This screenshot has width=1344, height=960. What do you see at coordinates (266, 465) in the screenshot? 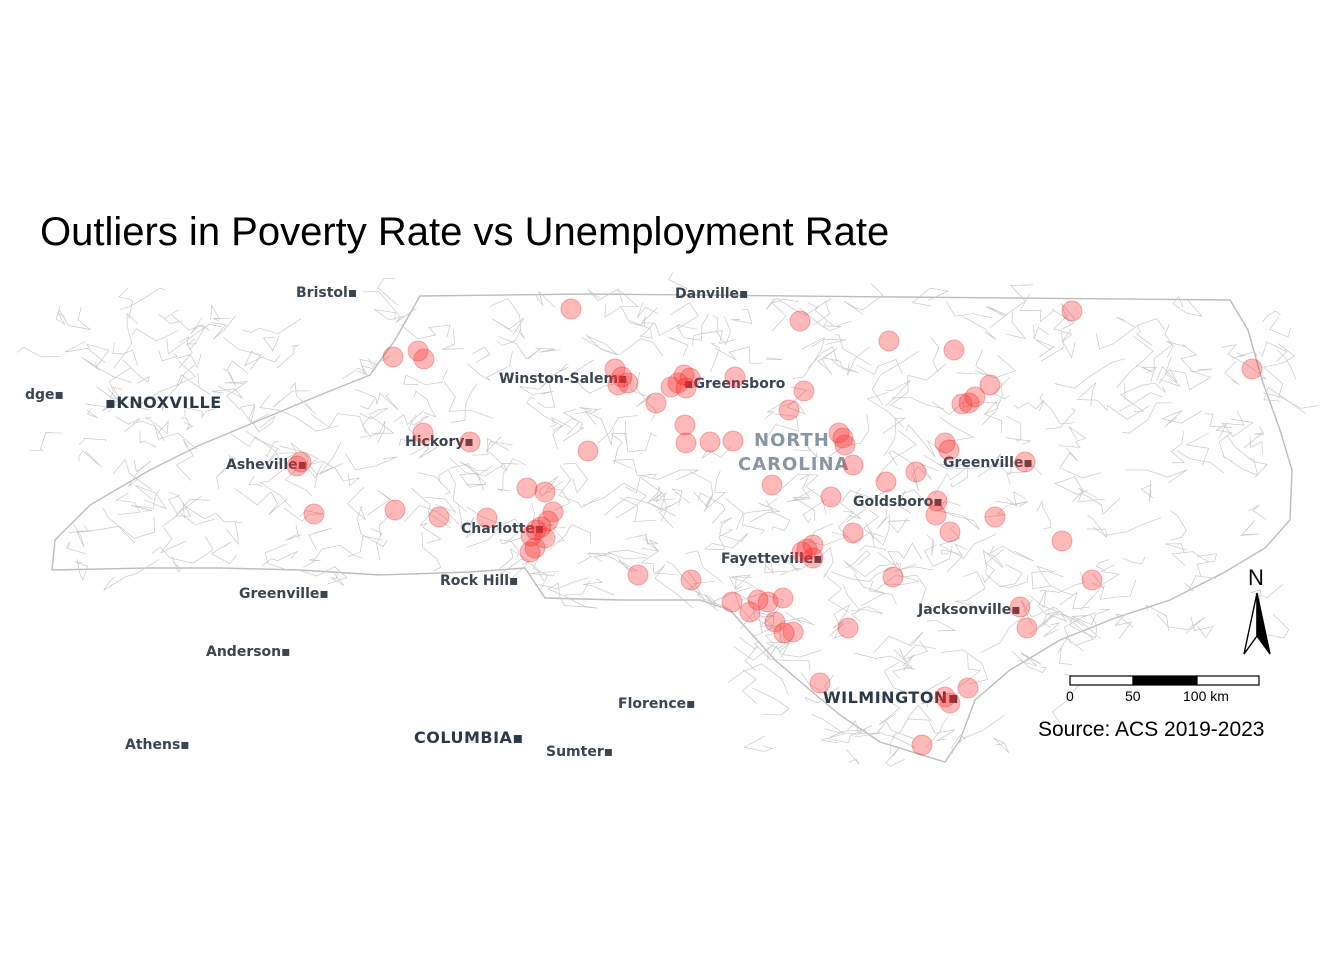
I see `city-label-asheville: Asheville▪` at bounding box center [266, 465].